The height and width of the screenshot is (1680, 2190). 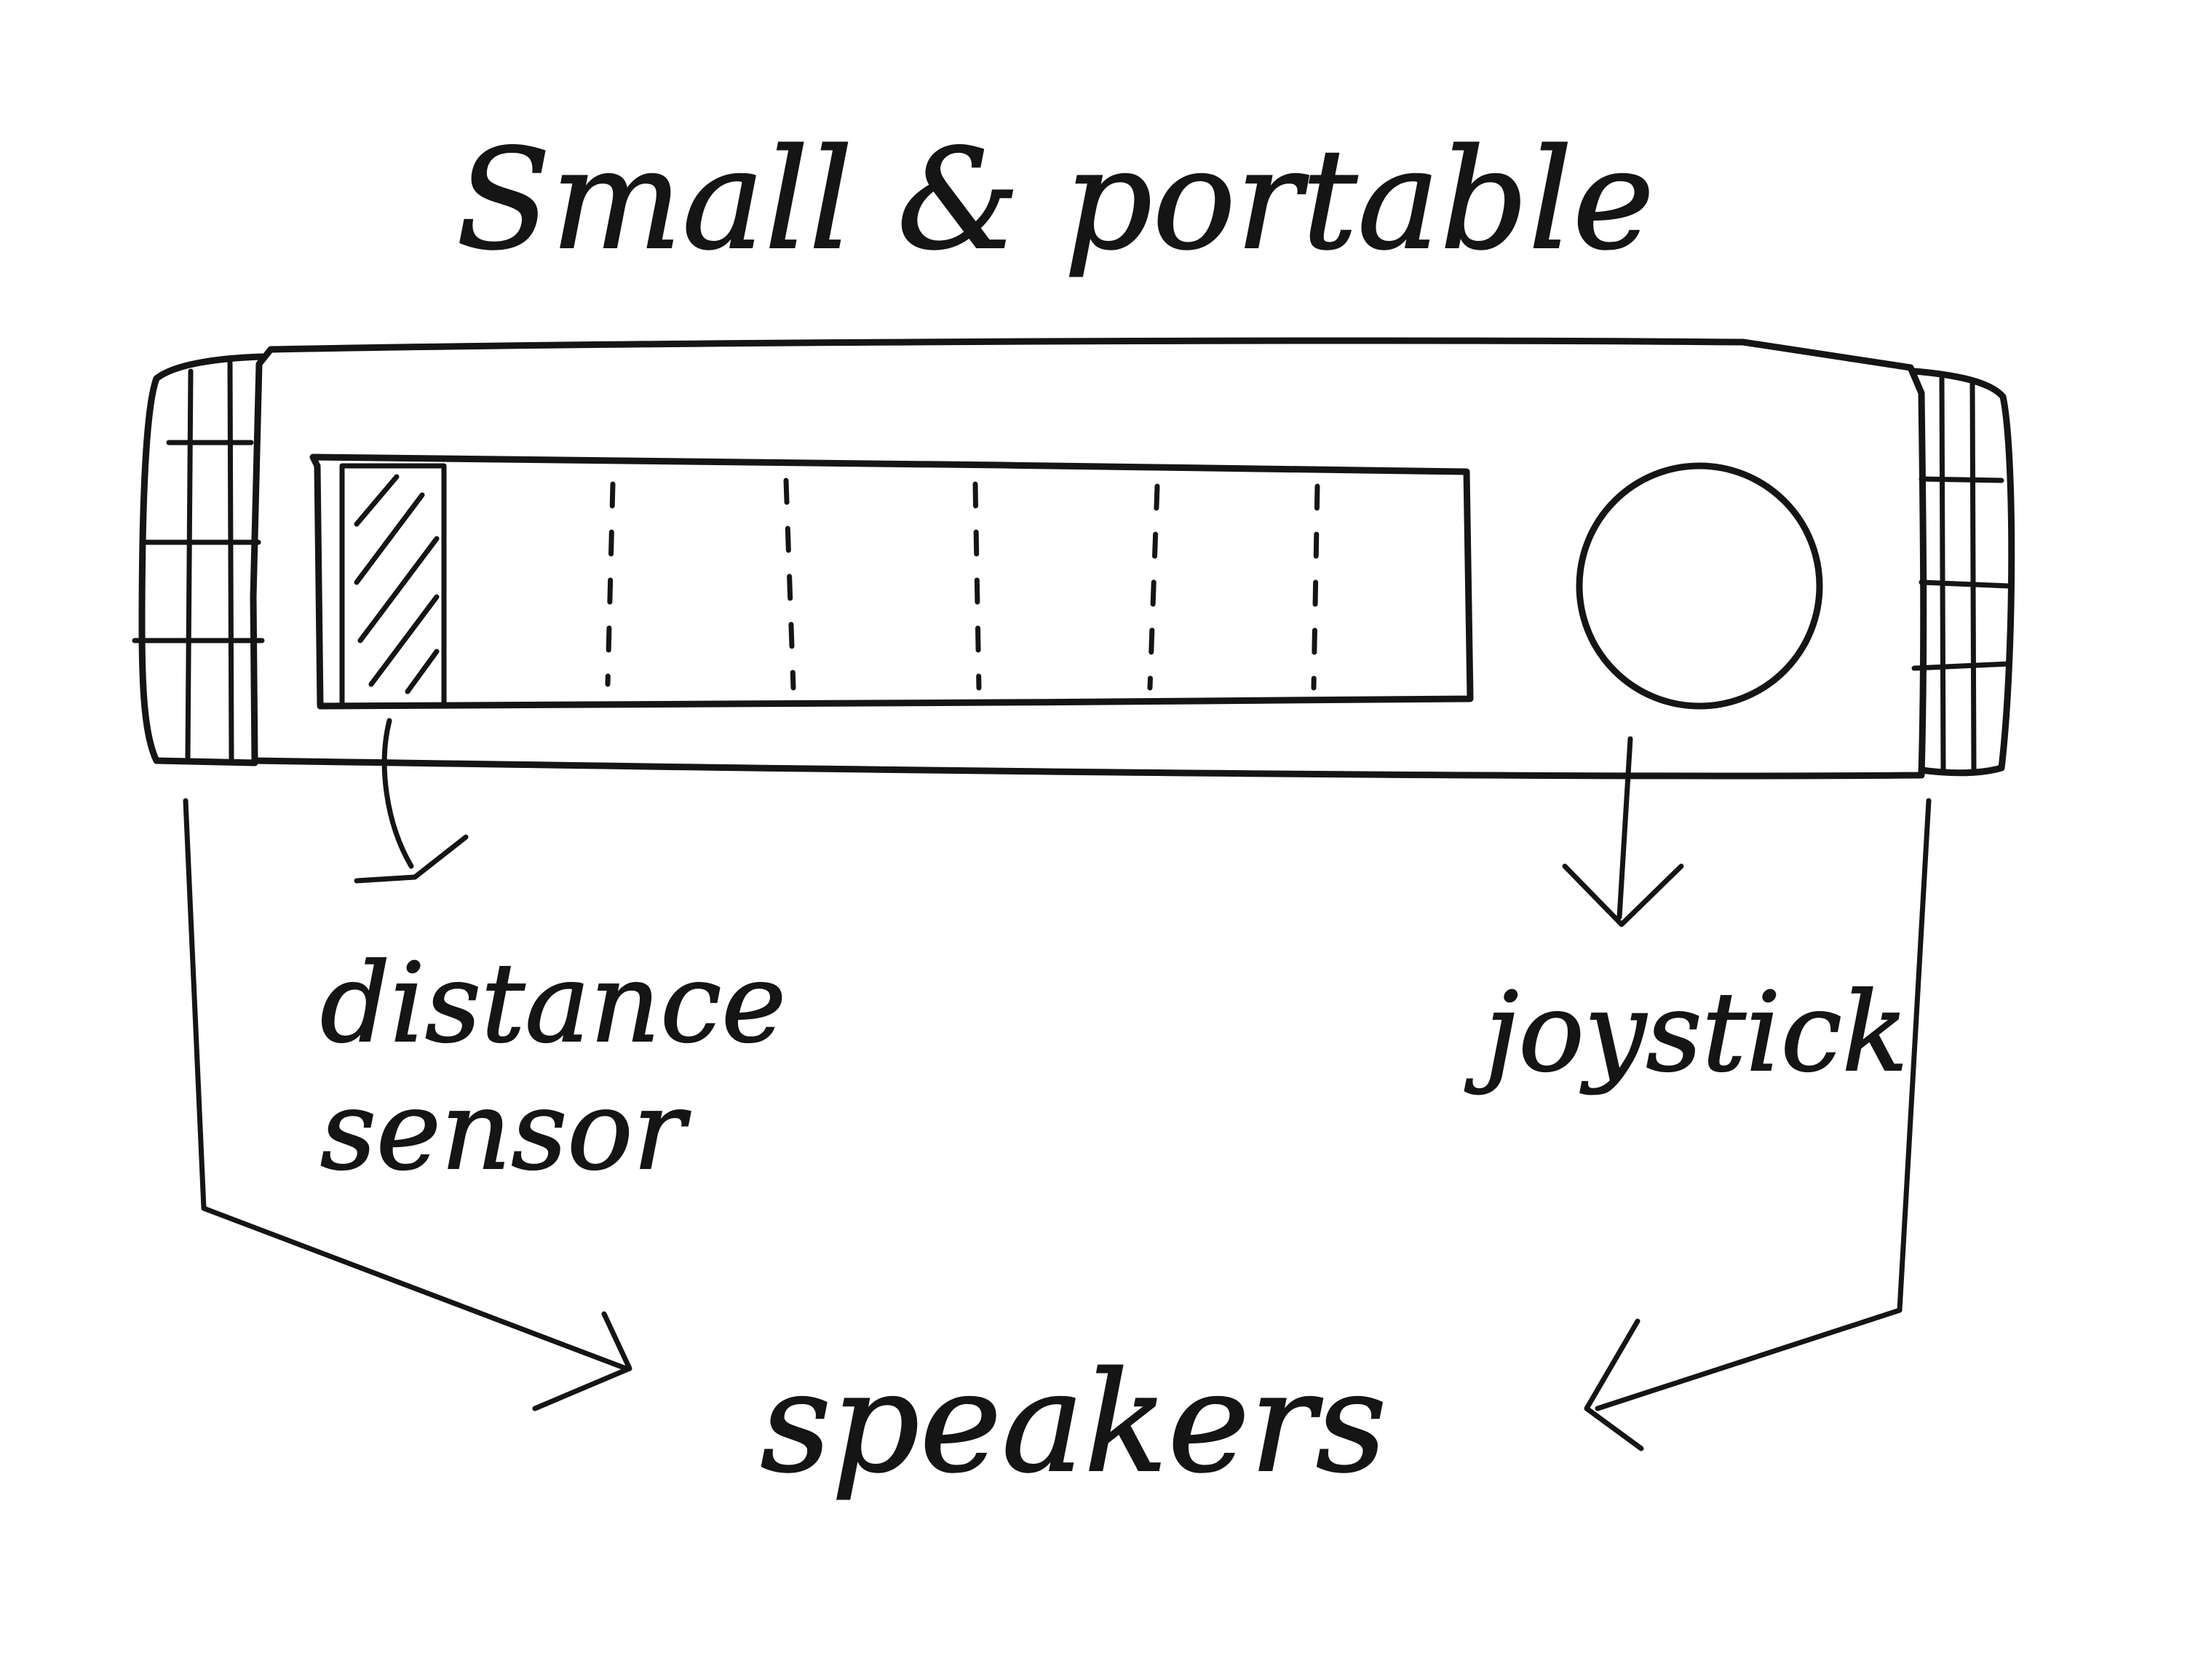 What do you see at coordinates (199, 559) in the screenshot?
I see `left-speaker` at bounding box center [199, 559].